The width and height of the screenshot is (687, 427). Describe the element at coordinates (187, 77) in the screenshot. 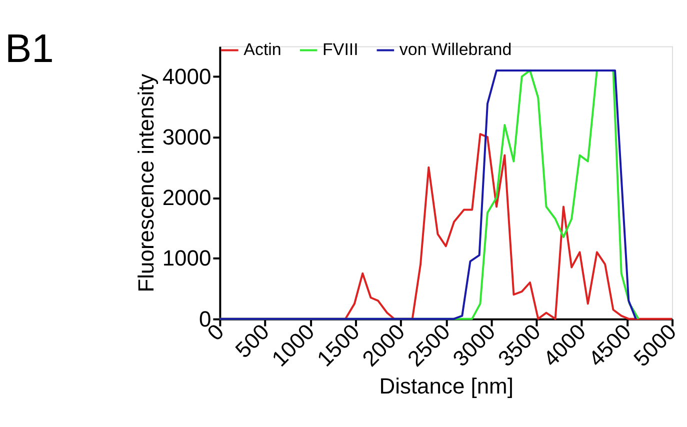

I see `y-tick-label: 4000` at that location.